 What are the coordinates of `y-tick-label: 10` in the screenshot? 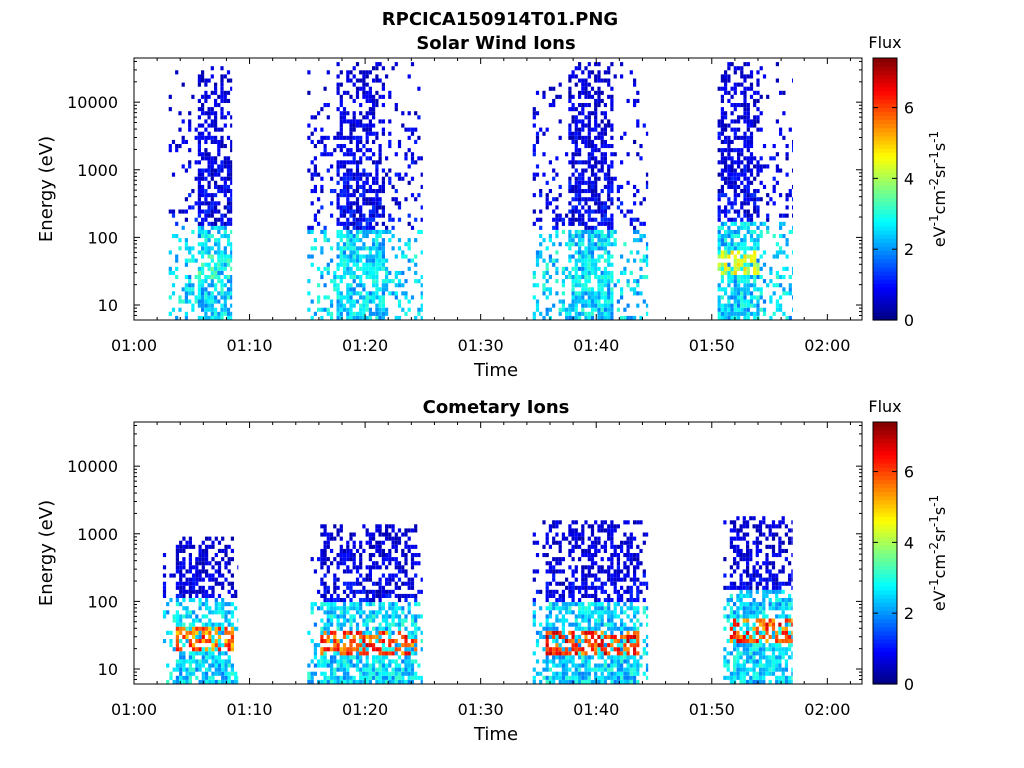 It's located at (108, 305).